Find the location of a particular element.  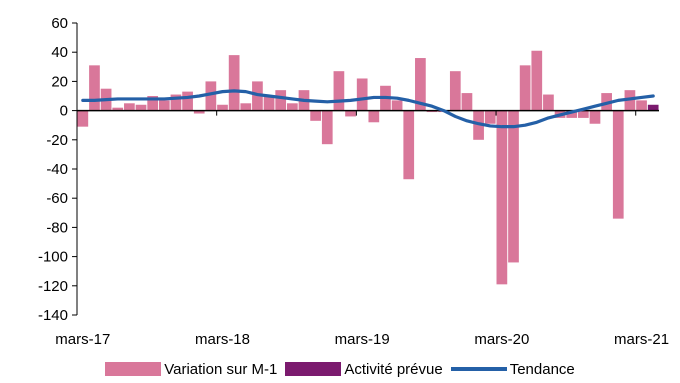

y-tick-label: -80 is located at coordinates (57, 227).